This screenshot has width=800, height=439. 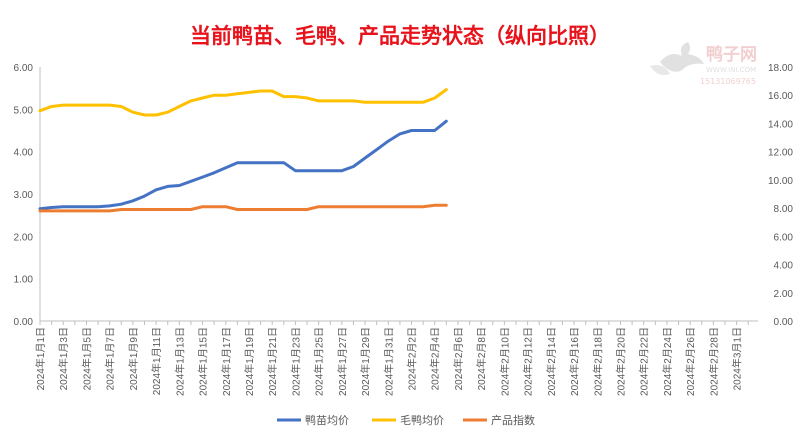 I want to click on right-axis-tick-label: 0.00, so click(x=784, y=322).